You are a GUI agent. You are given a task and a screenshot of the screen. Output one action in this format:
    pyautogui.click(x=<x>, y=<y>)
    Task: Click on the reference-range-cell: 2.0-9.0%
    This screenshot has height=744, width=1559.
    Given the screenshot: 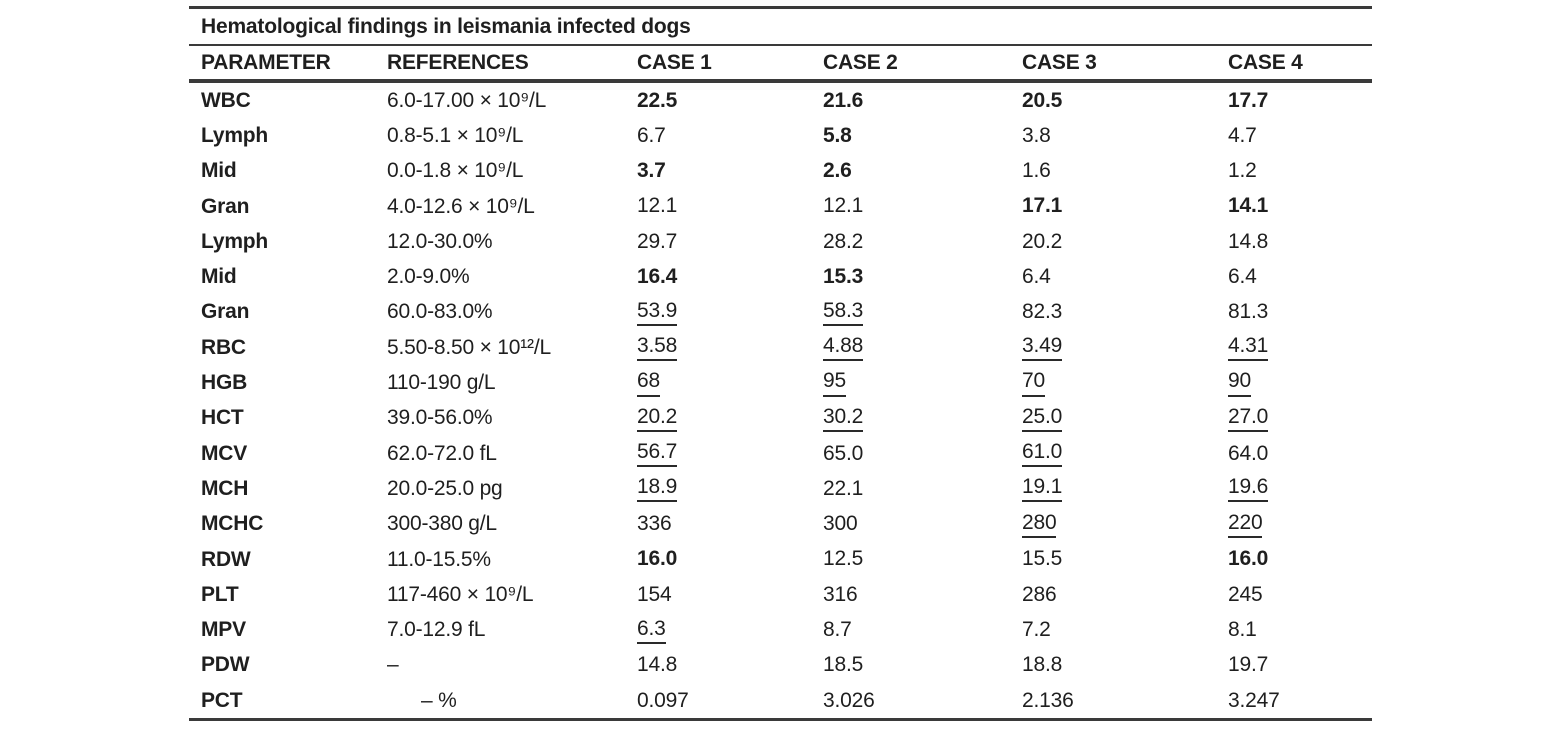 What is the action you would take?
    pyautogui.click(x=428, y=277)
    